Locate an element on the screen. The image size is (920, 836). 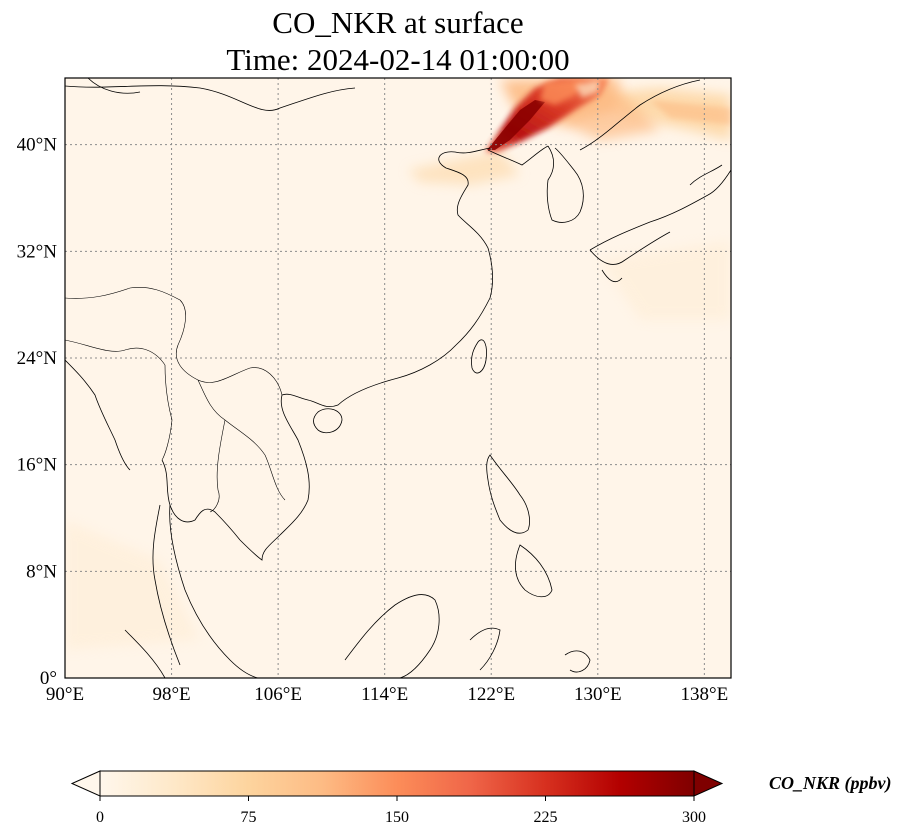
colorbar-tick-label: 300 is located at coordinates (694, 817).